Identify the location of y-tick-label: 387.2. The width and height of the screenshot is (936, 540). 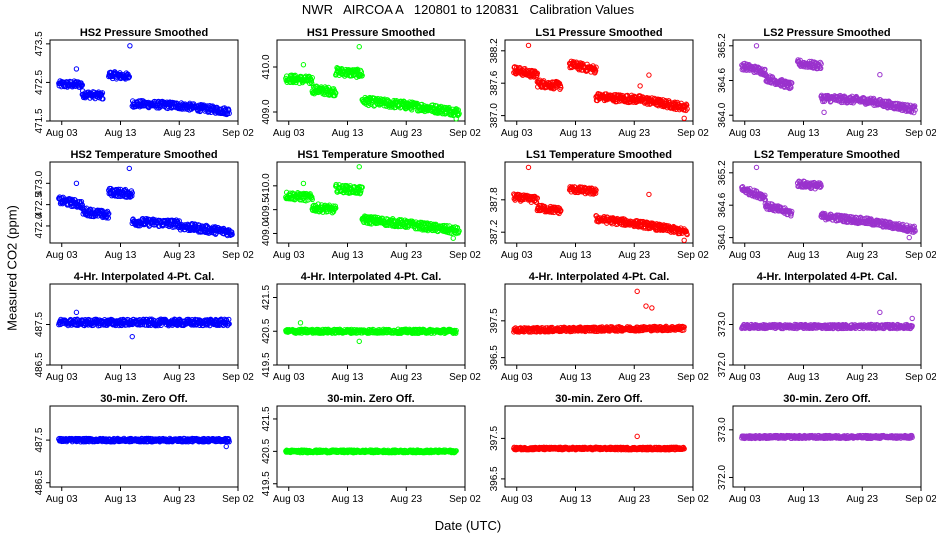
(494, 231).